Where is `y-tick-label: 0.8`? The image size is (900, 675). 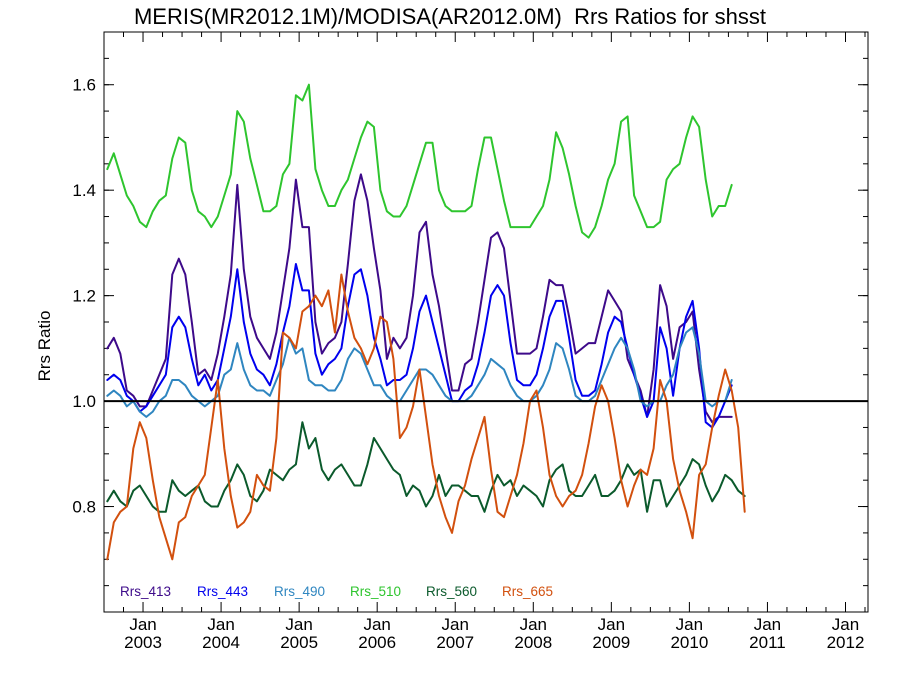 y-tick-label: 0.8 is located at coordinates (84, 507).